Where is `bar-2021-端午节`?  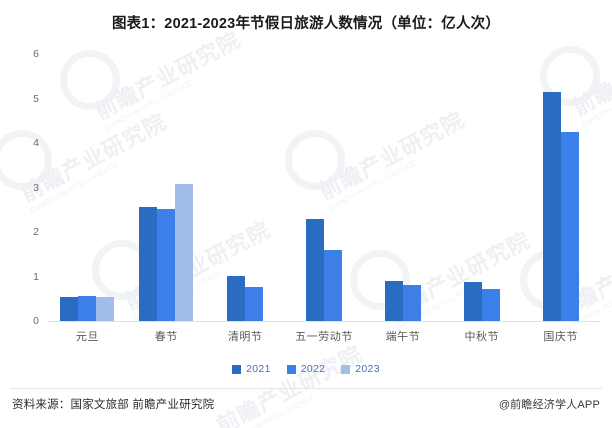
bar-2021-端午节 is located at coordinates (393, 301).